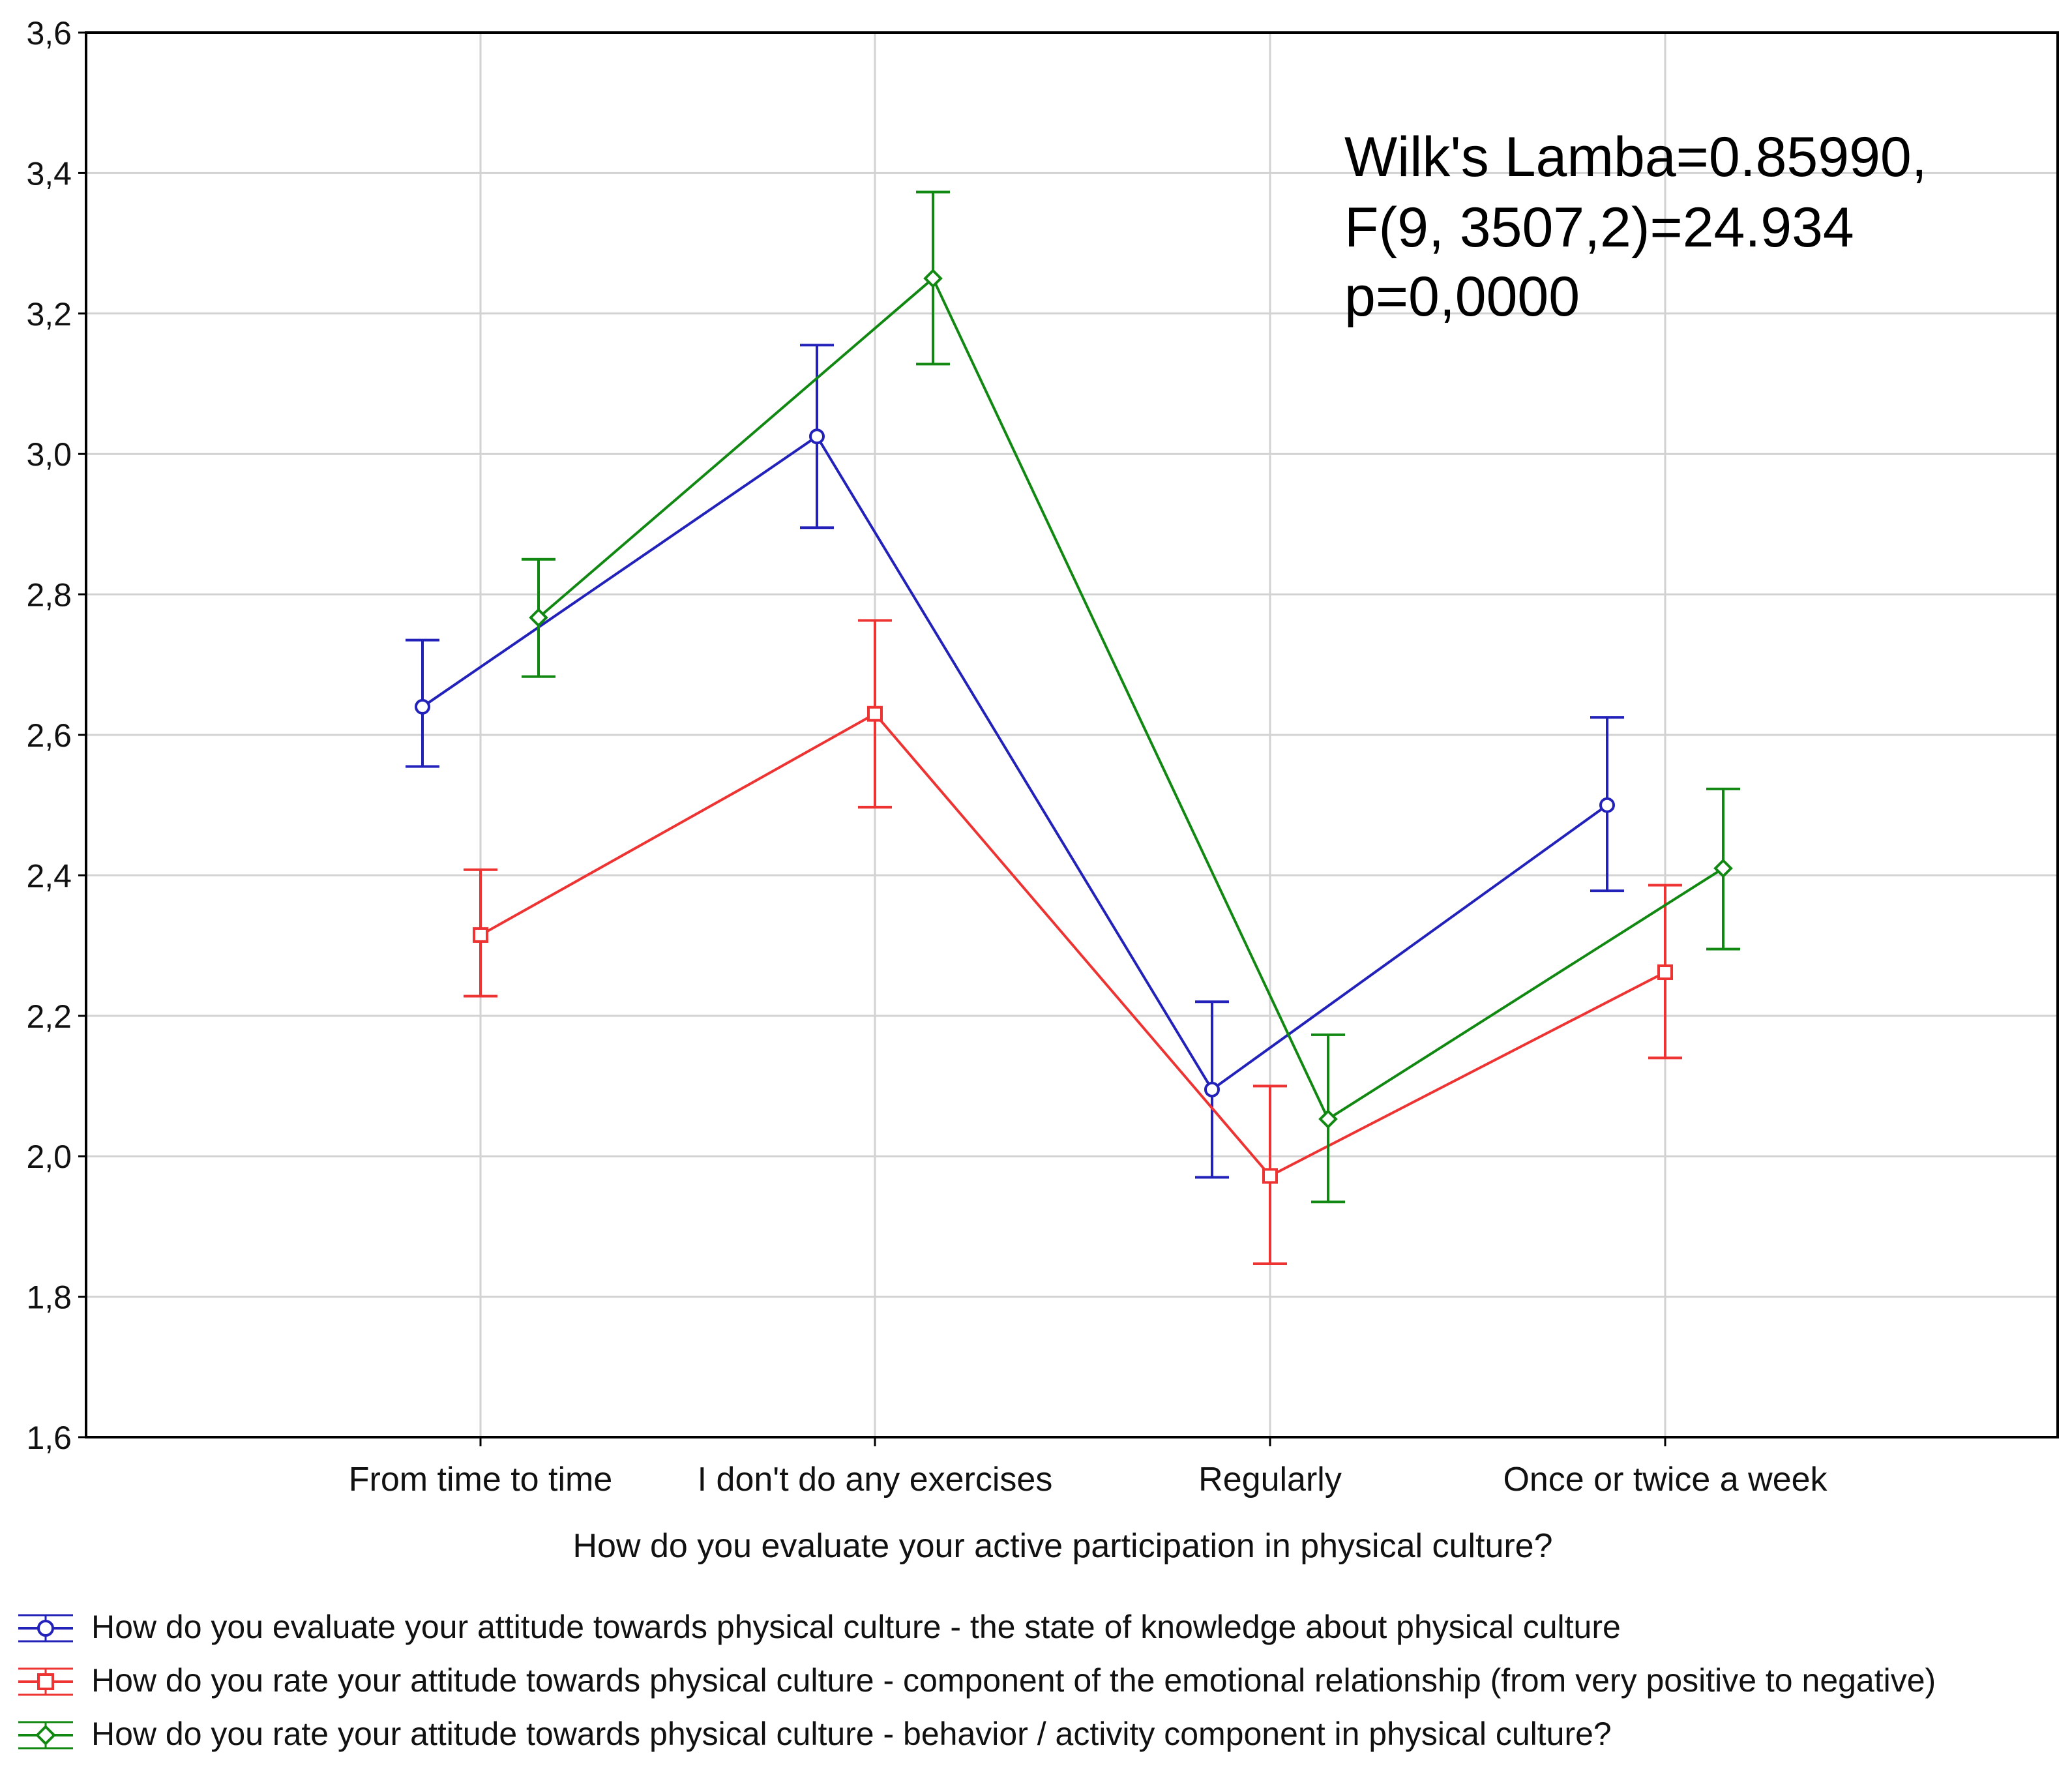 The image size is (2072, 1773). What do you see at coordinates (49, 735) in the screenshot?
I see `y-tick-label: 2,6` at bounding box center [49, 735].